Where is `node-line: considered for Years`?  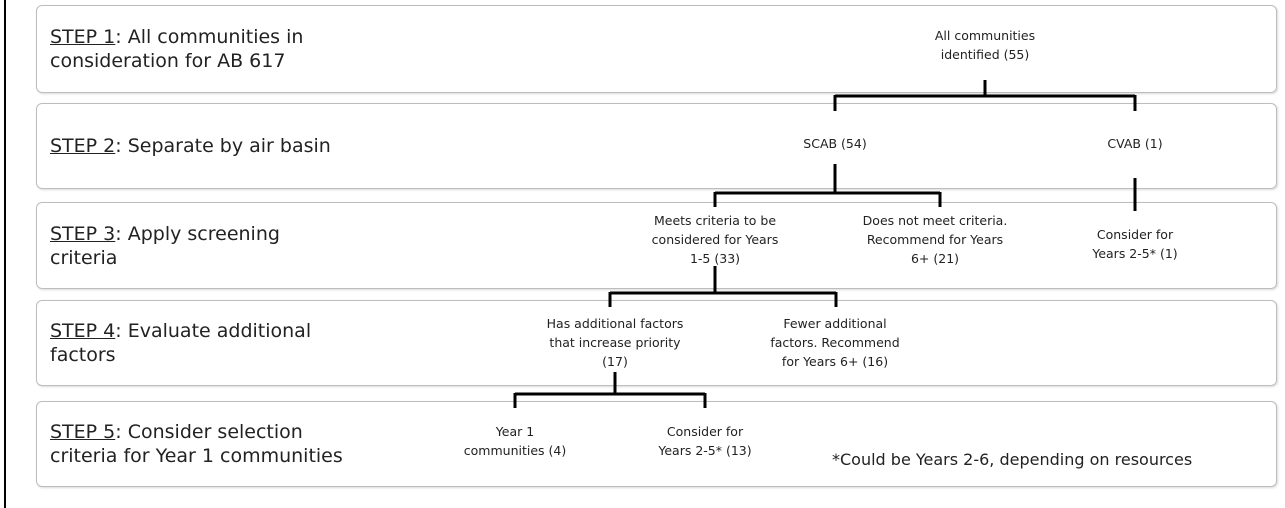
node-line: considered for Years is located at coordinates (715, 239).